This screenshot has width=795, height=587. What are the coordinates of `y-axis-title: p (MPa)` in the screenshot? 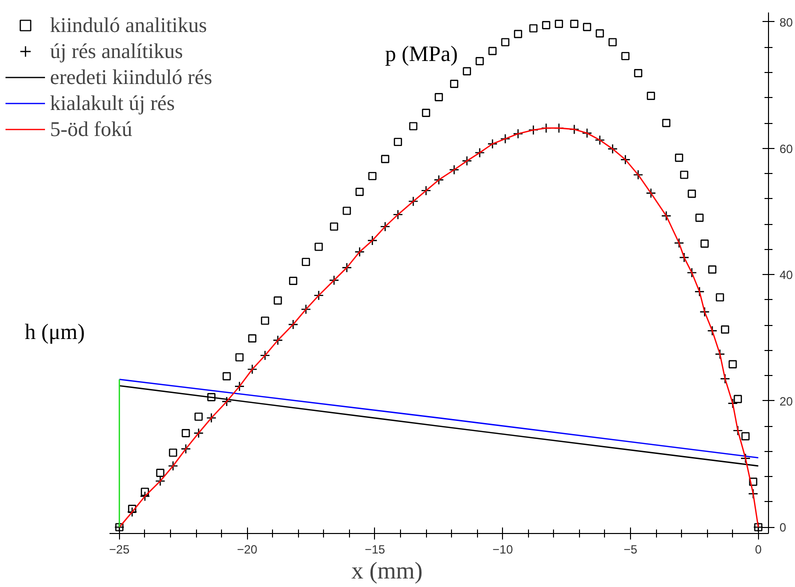 It's located at (421, 53).